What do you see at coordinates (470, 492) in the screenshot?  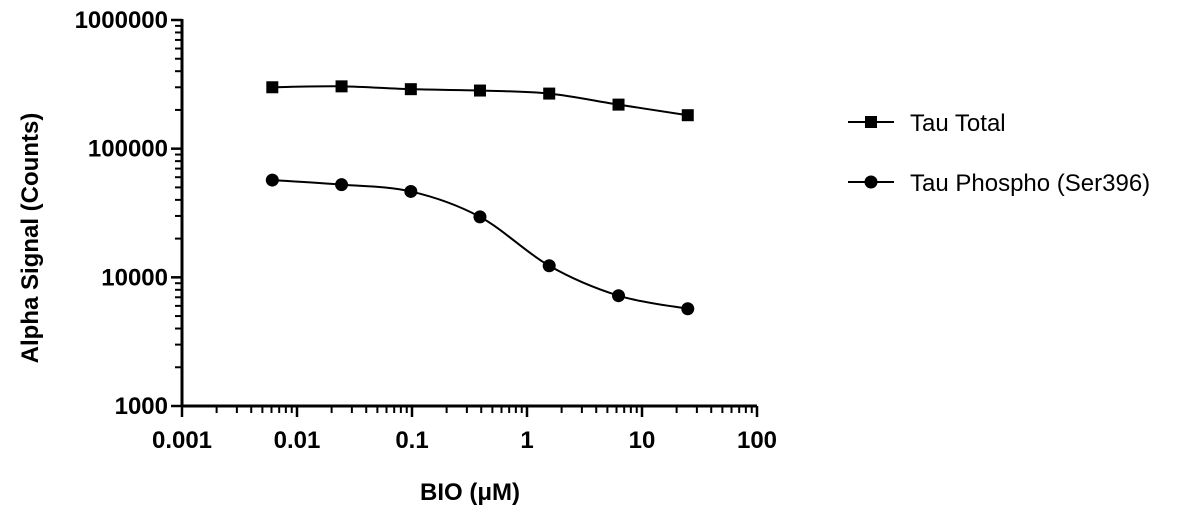 I see `x-axis-title: BIO (μM)` at bounding box center [470, 492].